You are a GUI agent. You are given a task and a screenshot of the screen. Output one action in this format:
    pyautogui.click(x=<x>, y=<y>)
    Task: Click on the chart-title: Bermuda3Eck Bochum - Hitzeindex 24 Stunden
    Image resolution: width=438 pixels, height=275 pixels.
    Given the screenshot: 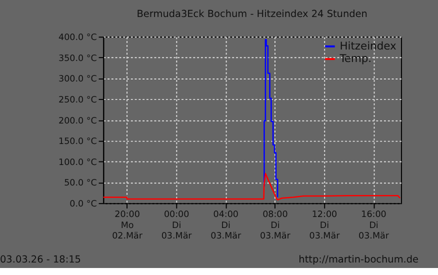 What is the action you would take?
    pyautogui.click(x=252, y=14)
    